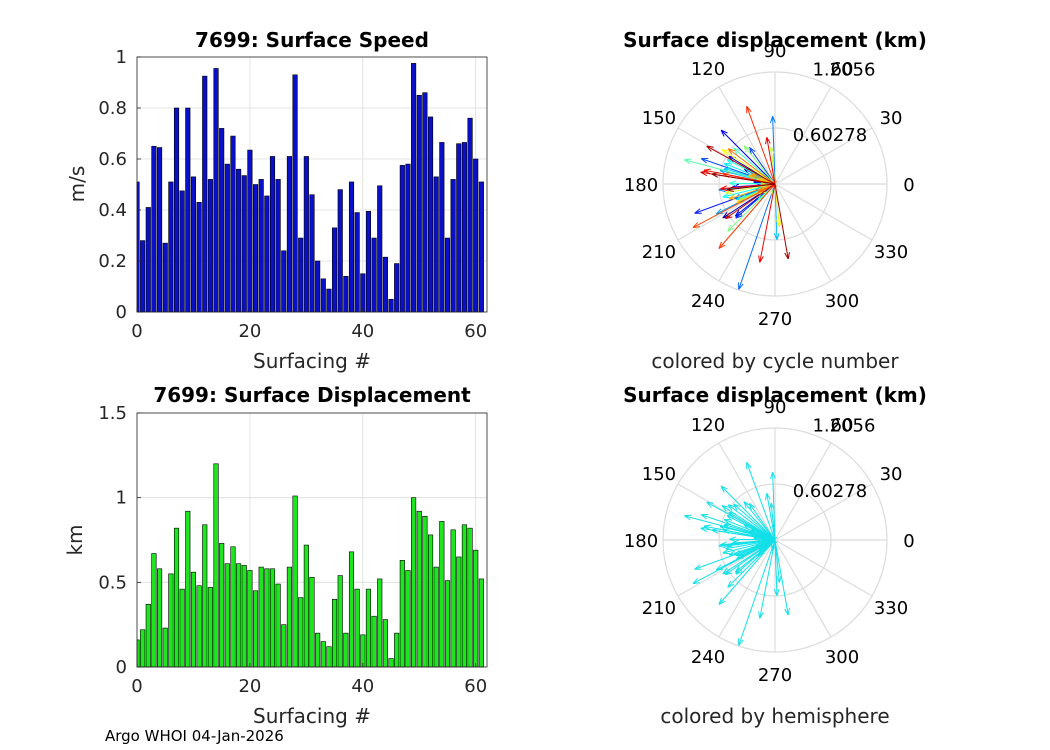 Image resolution: width=1050 pixels, height=750 pixels. Describe the element at coordinates (77, 184) in the screenshot. I see `speed-y-label: m/s` at that location.